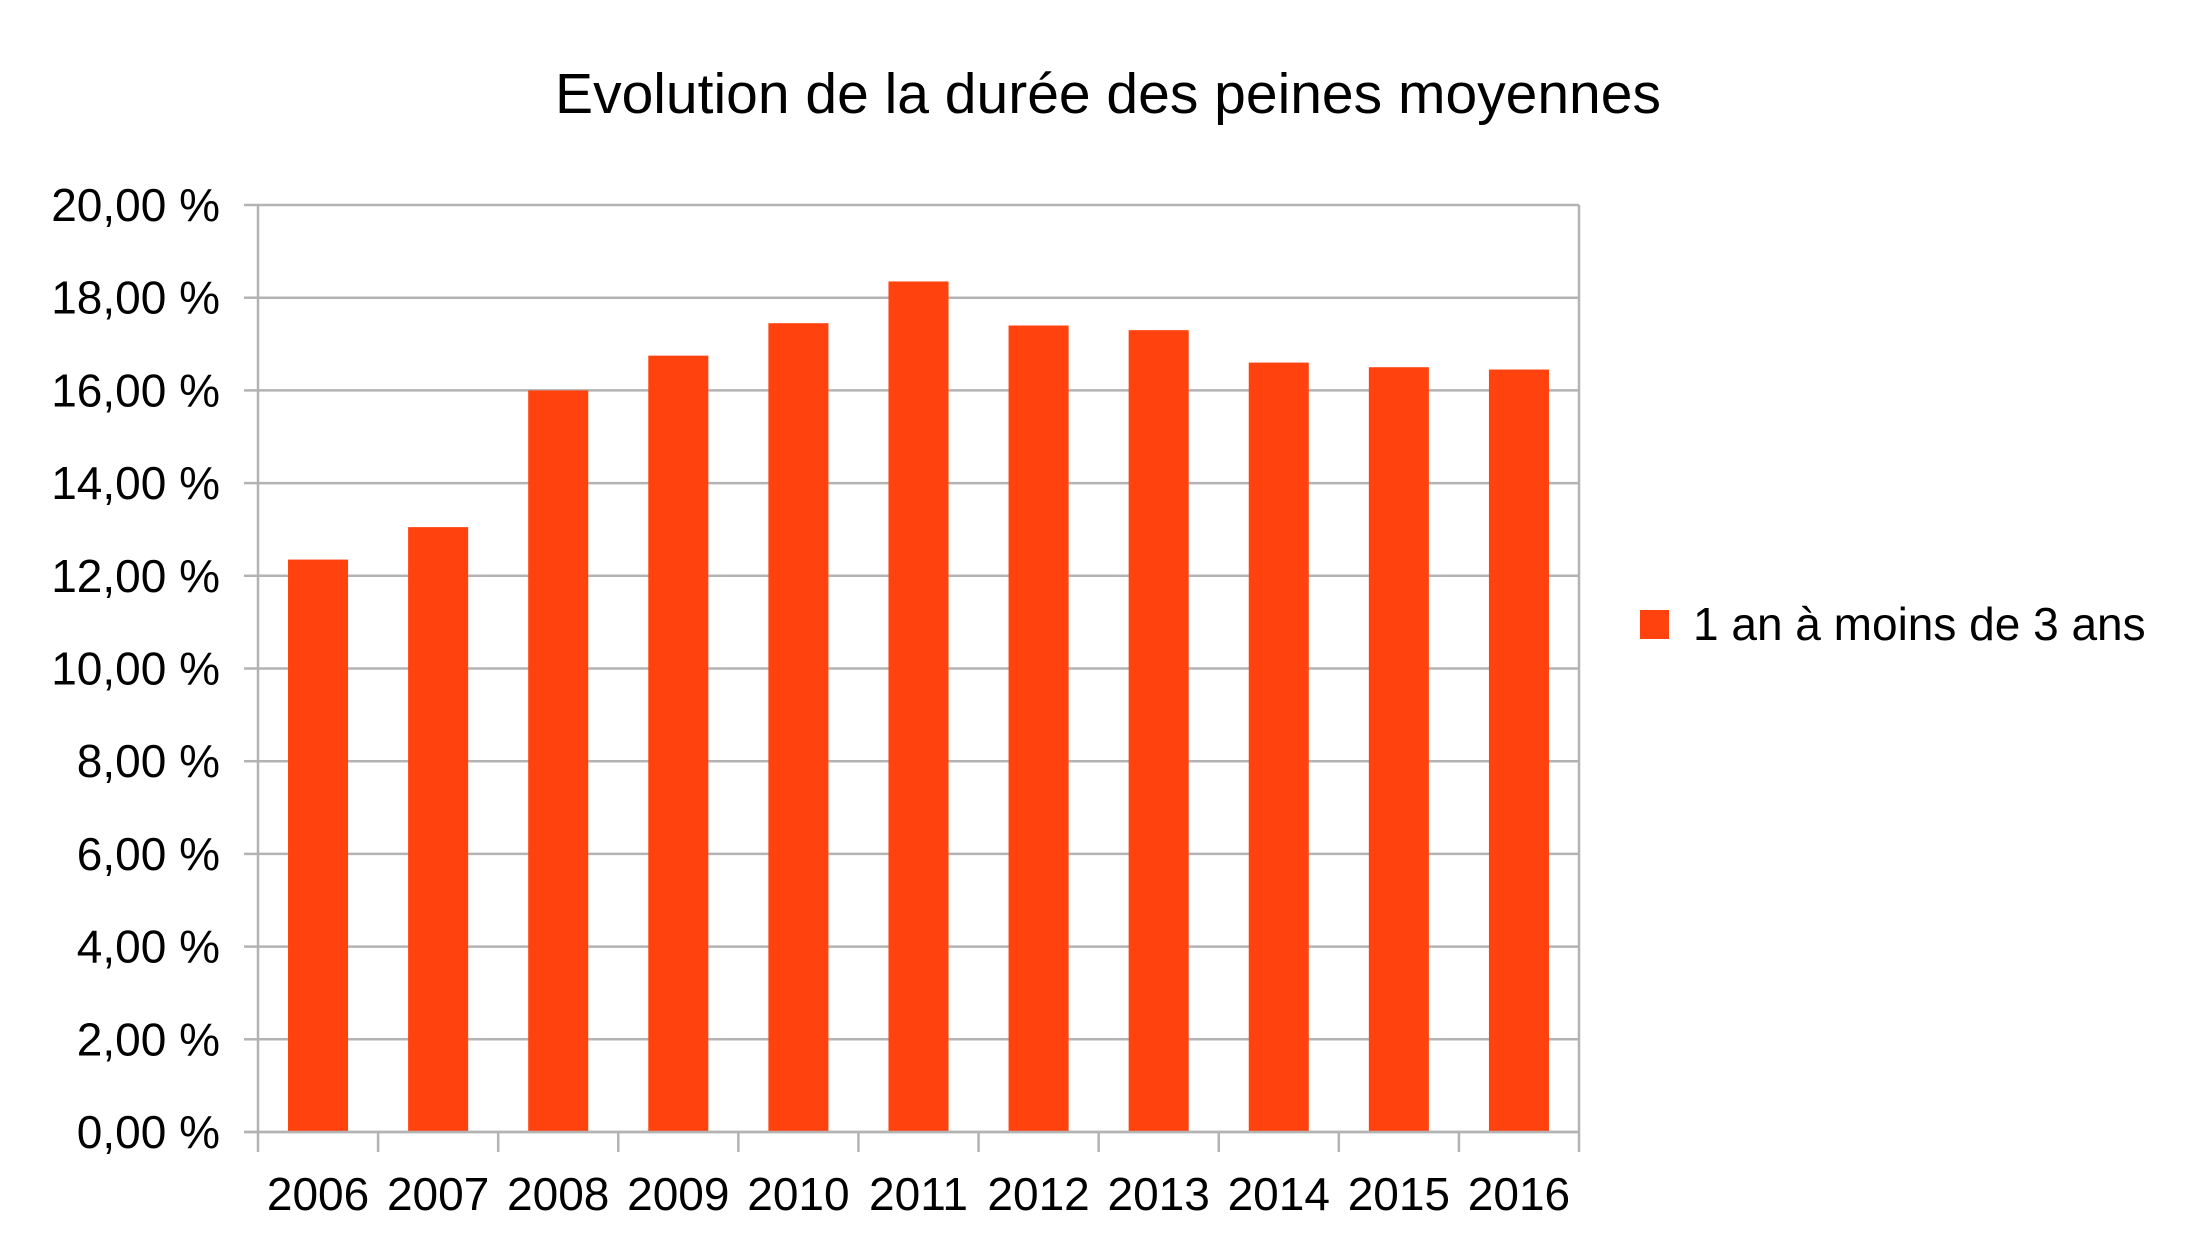  I want to click on x-tick-label: 2006, so click(318, 1194).